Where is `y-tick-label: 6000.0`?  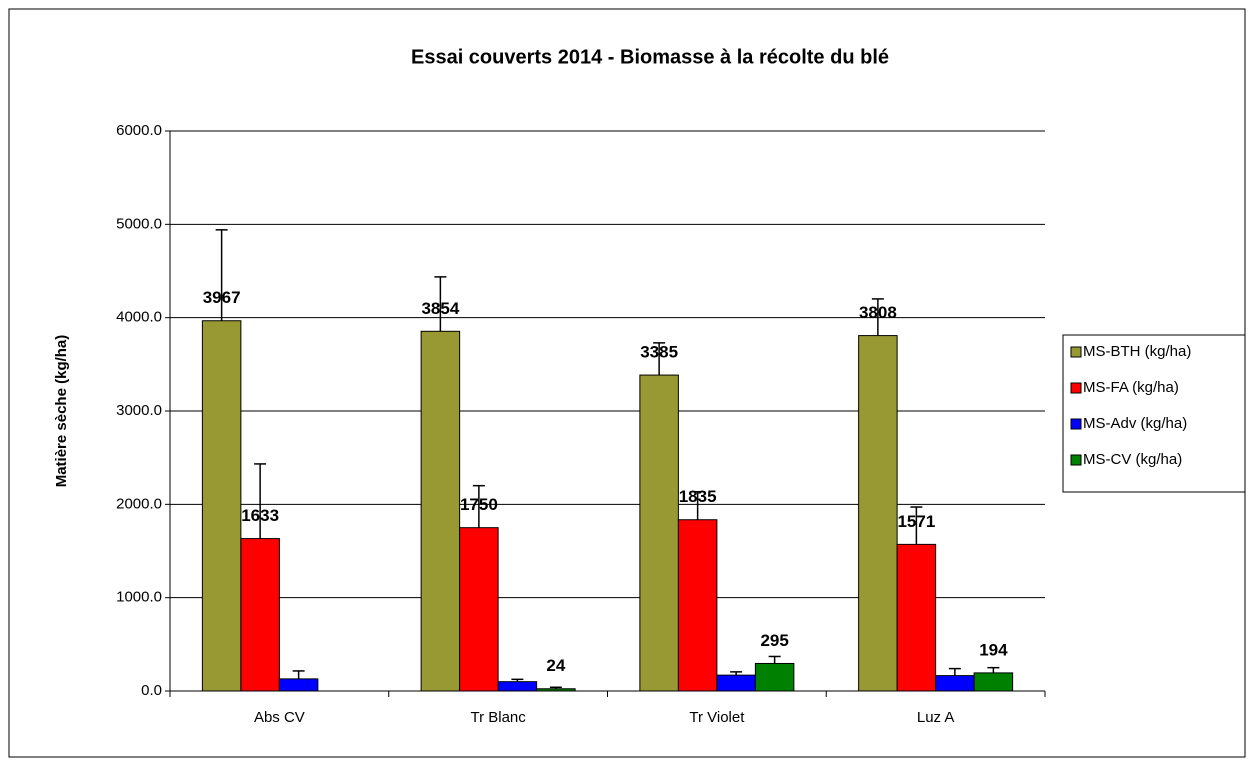
y-tick-label: 6000.0 is located at coordinates (139, 130).